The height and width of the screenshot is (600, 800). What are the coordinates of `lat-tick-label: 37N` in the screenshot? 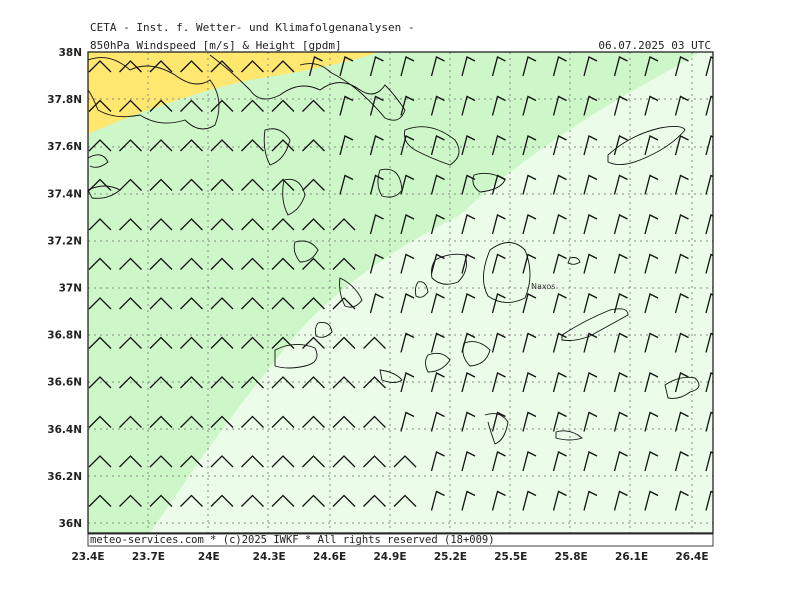 It's located at (70, 289).